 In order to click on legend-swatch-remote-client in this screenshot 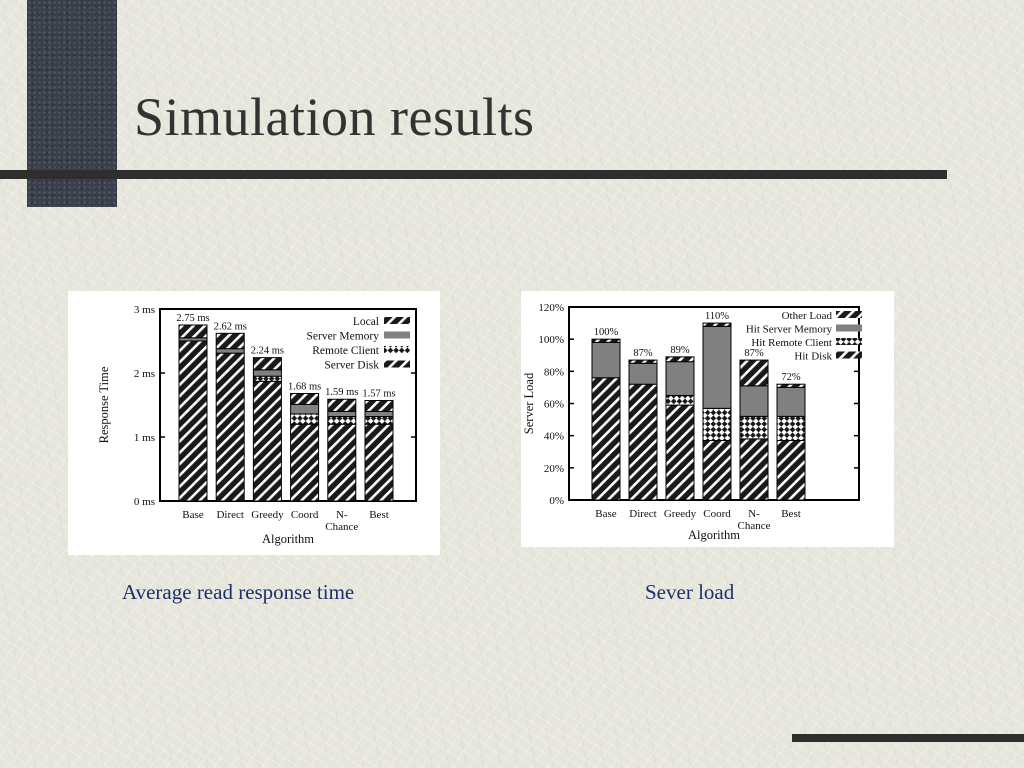, I will do `click(397, 349)`.